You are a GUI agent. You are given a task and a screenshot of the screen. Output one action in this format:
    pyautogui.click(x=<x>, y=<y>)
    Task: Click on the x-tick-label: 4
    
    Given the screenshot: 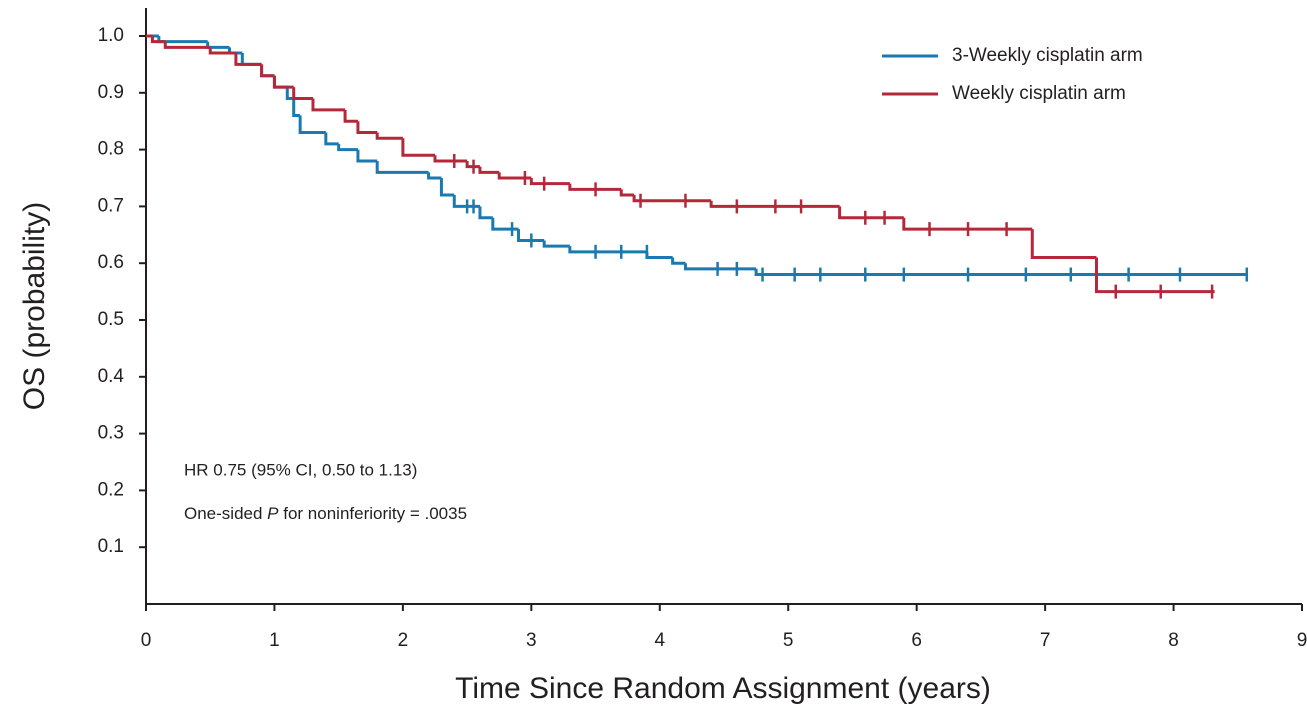 What is the action you would take?
    pyautogui.click(x=659, y=640)
    